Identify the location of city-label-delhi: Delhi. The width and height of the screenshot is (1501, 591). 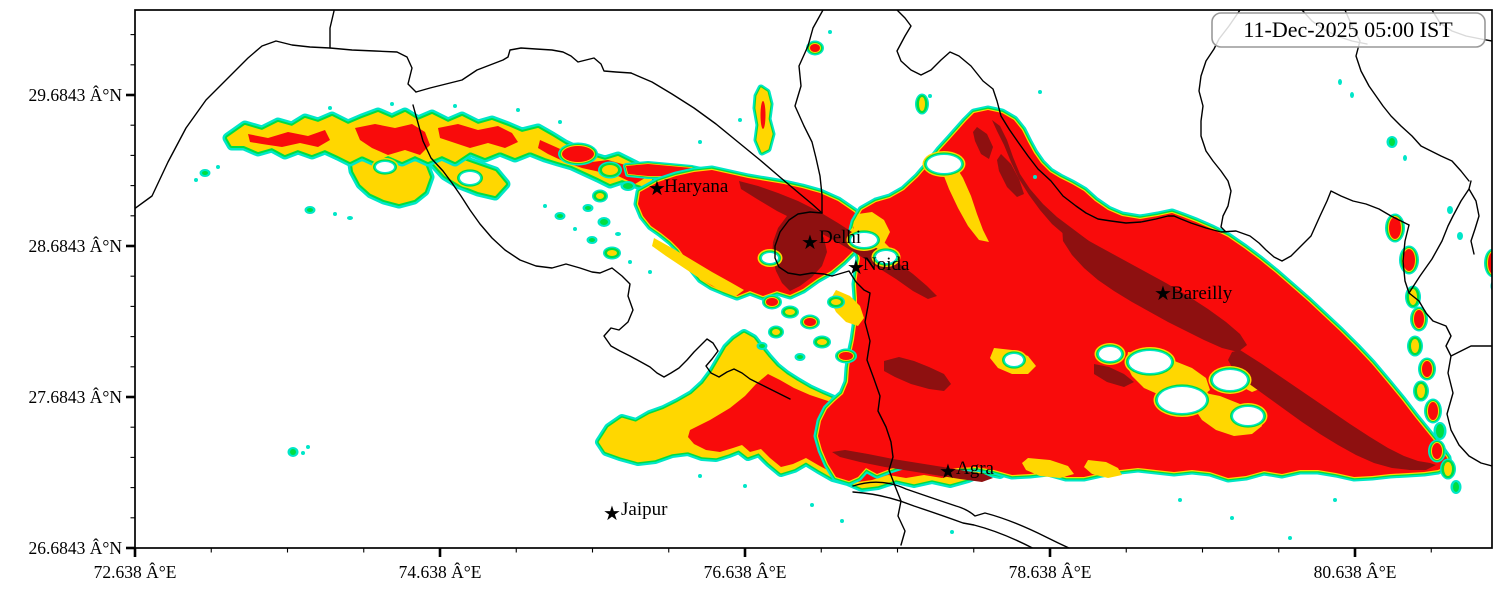
(840, 237).